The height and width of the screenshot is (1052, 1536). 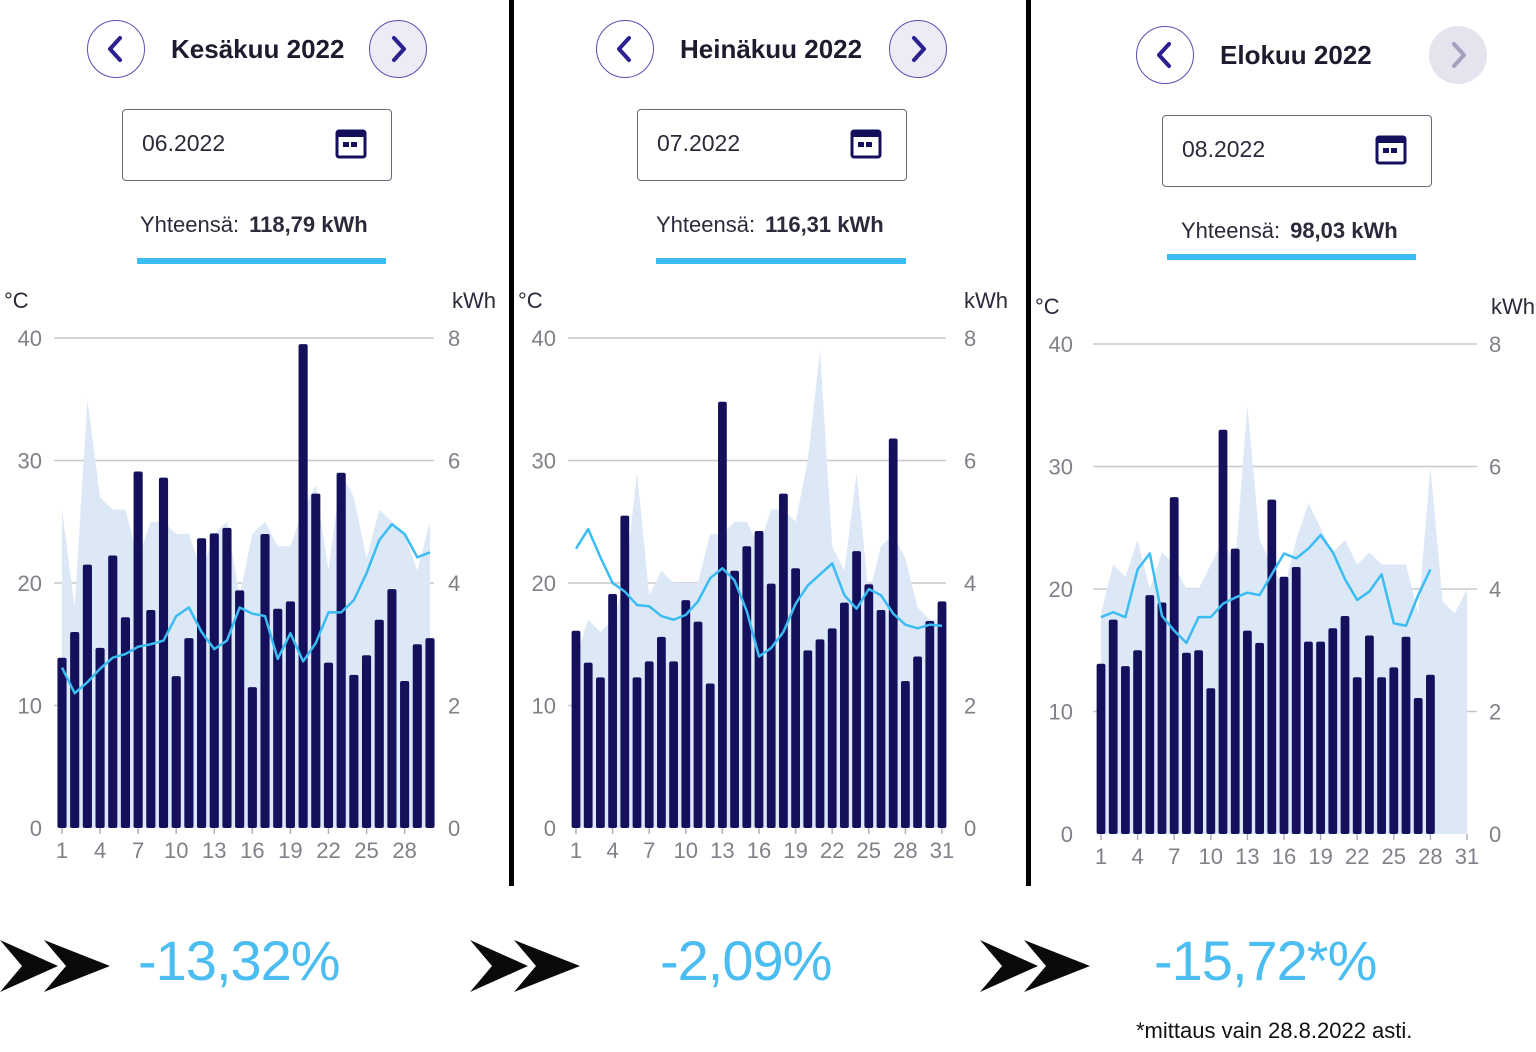 I want to click on x-tick-label: 22, so click(x=832, y=850).